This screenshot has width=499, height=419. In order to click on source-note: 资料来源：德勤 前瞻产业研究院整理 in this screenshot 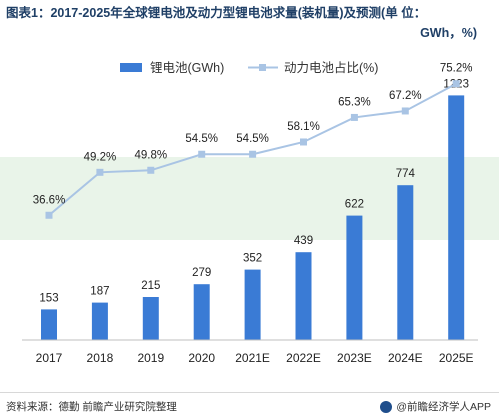, I will do `click(91, 407)`.